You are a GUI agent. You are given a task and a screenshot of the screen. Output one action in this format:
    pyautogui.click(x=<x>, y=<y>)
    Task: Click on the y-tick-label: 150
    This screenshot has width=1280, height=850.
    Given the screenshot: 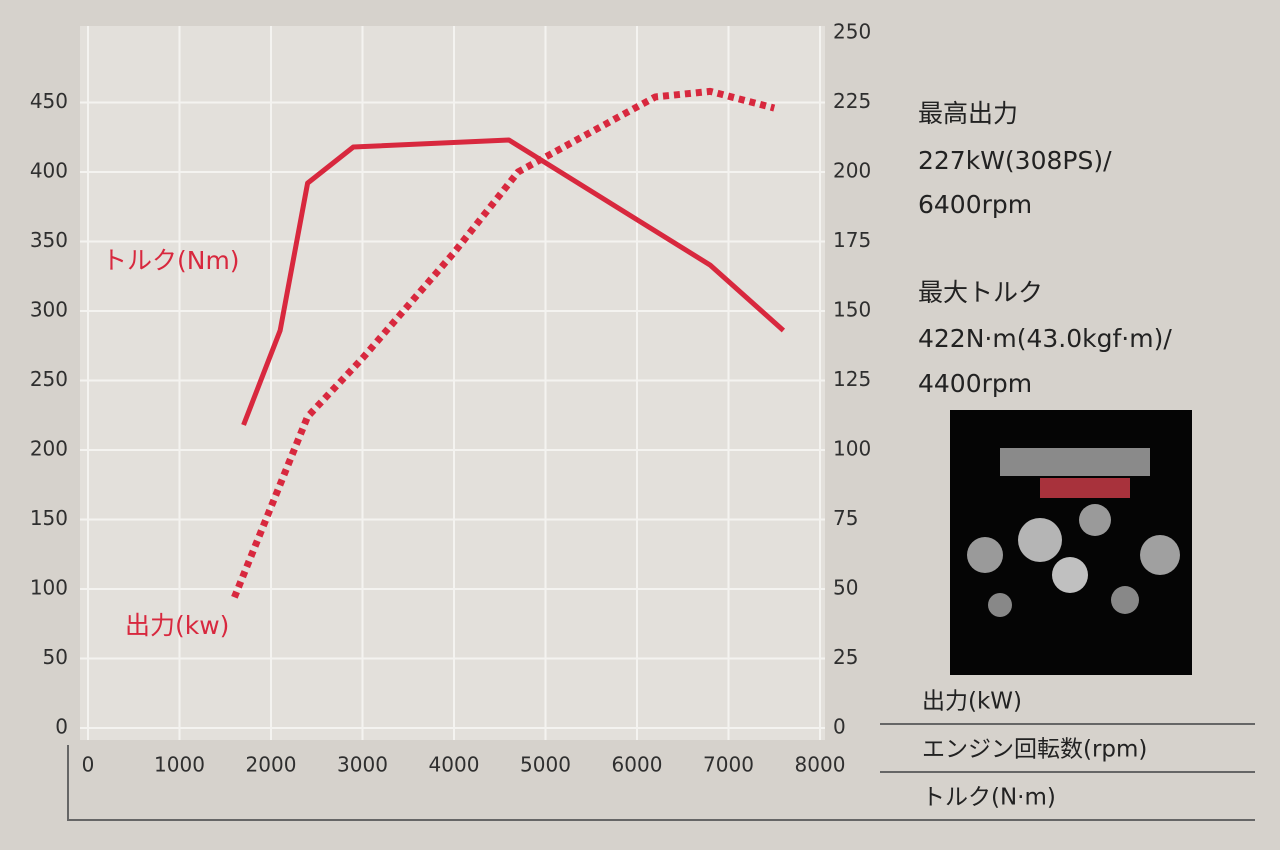 What is the action you would take?
    pyautogui.click(x=49, y=518)
    